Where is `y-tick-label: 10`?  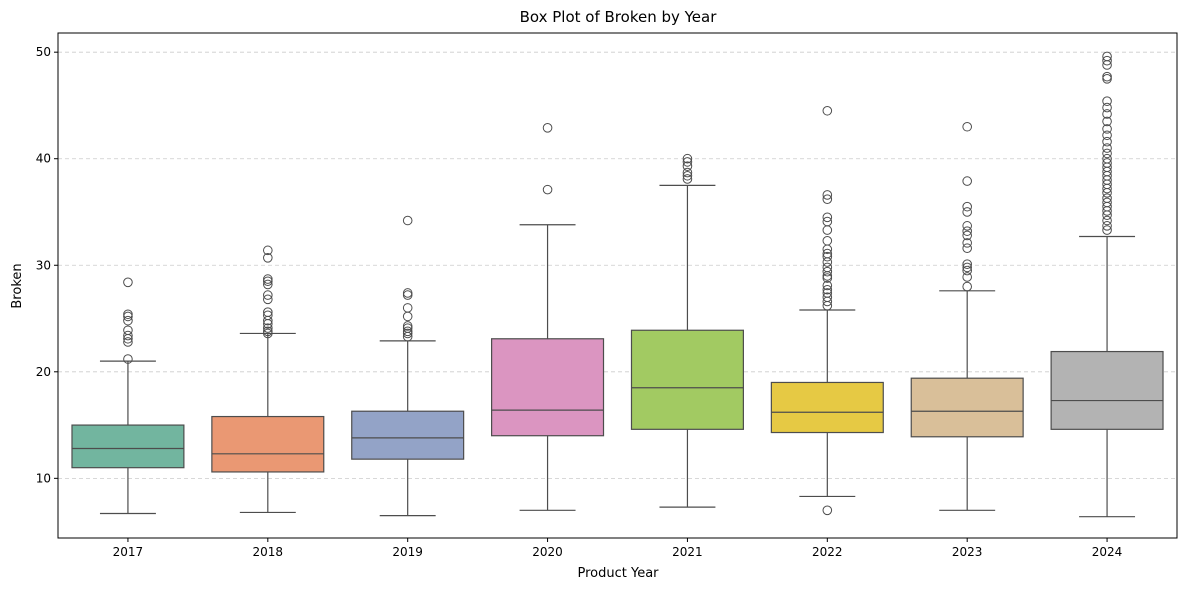
y-tick-label: 10 is located at coordinates (43, 478).